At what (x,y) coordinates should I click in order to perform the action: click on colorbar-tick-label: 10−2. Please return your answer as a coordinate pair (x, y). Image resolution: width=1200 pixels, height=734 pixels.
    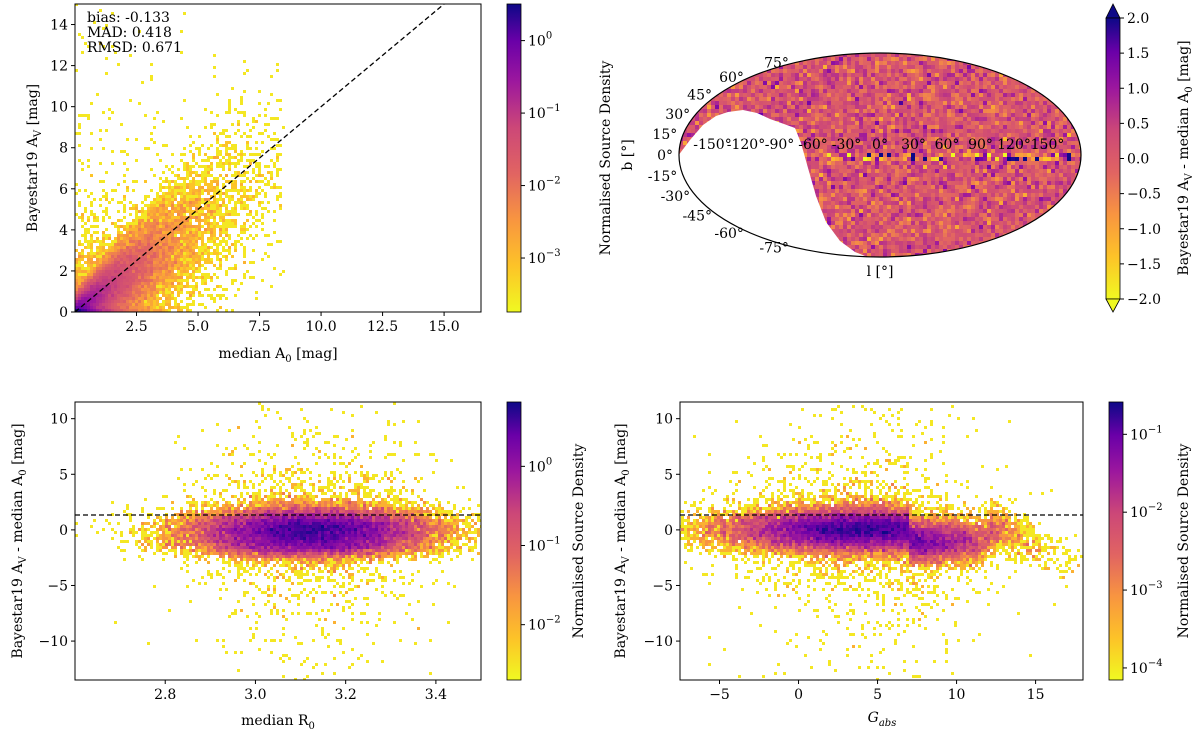
    Looking at the image, I should click on (544, 185).